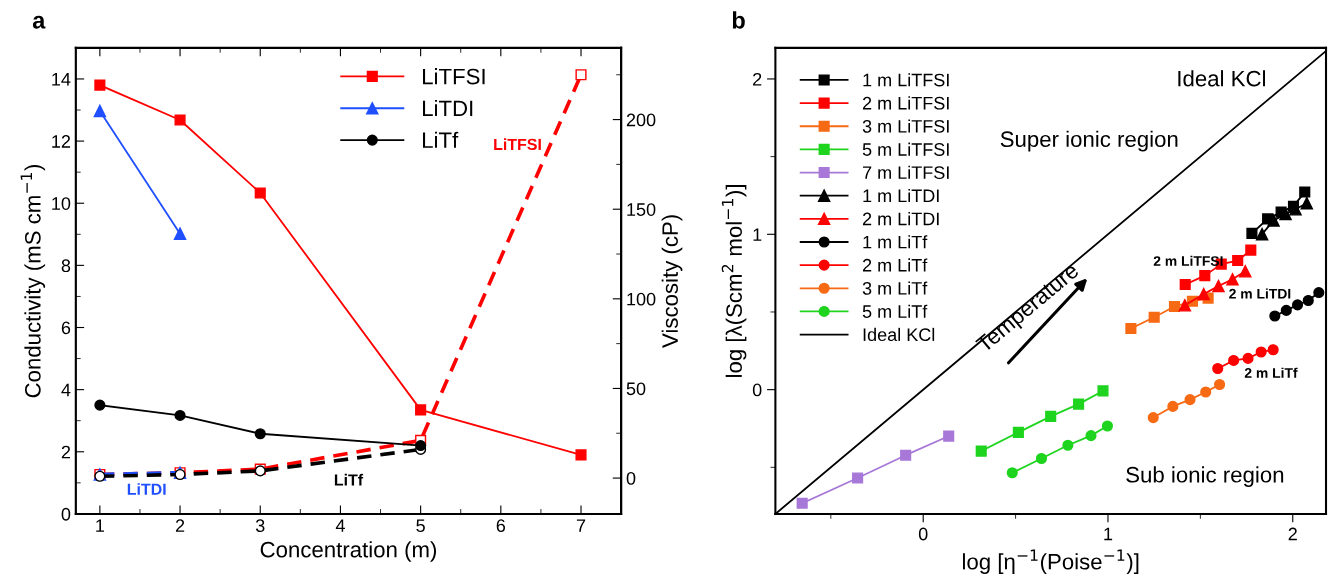 This screenshot has height=584, width=1330. Describe the element at coordinates (66, 390) in the screenshot. I see `y-tick-label: 4` at that location.